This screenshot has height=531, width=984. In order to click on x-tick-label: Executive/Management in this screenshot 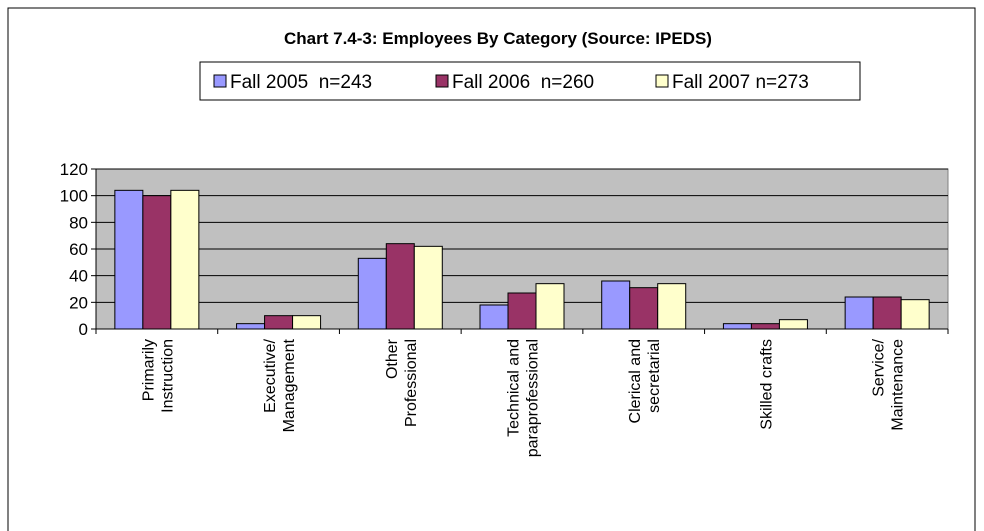, I will do `click(280, 385)`.